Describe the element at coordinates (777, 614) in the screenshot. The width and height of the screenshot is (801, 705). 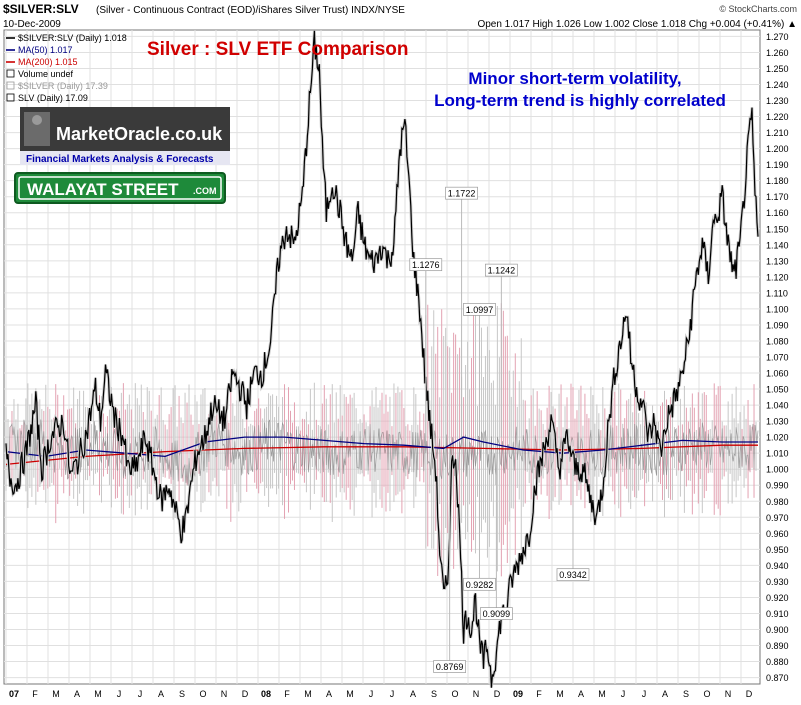
I see `y-tick-label: 0.910` at that location.